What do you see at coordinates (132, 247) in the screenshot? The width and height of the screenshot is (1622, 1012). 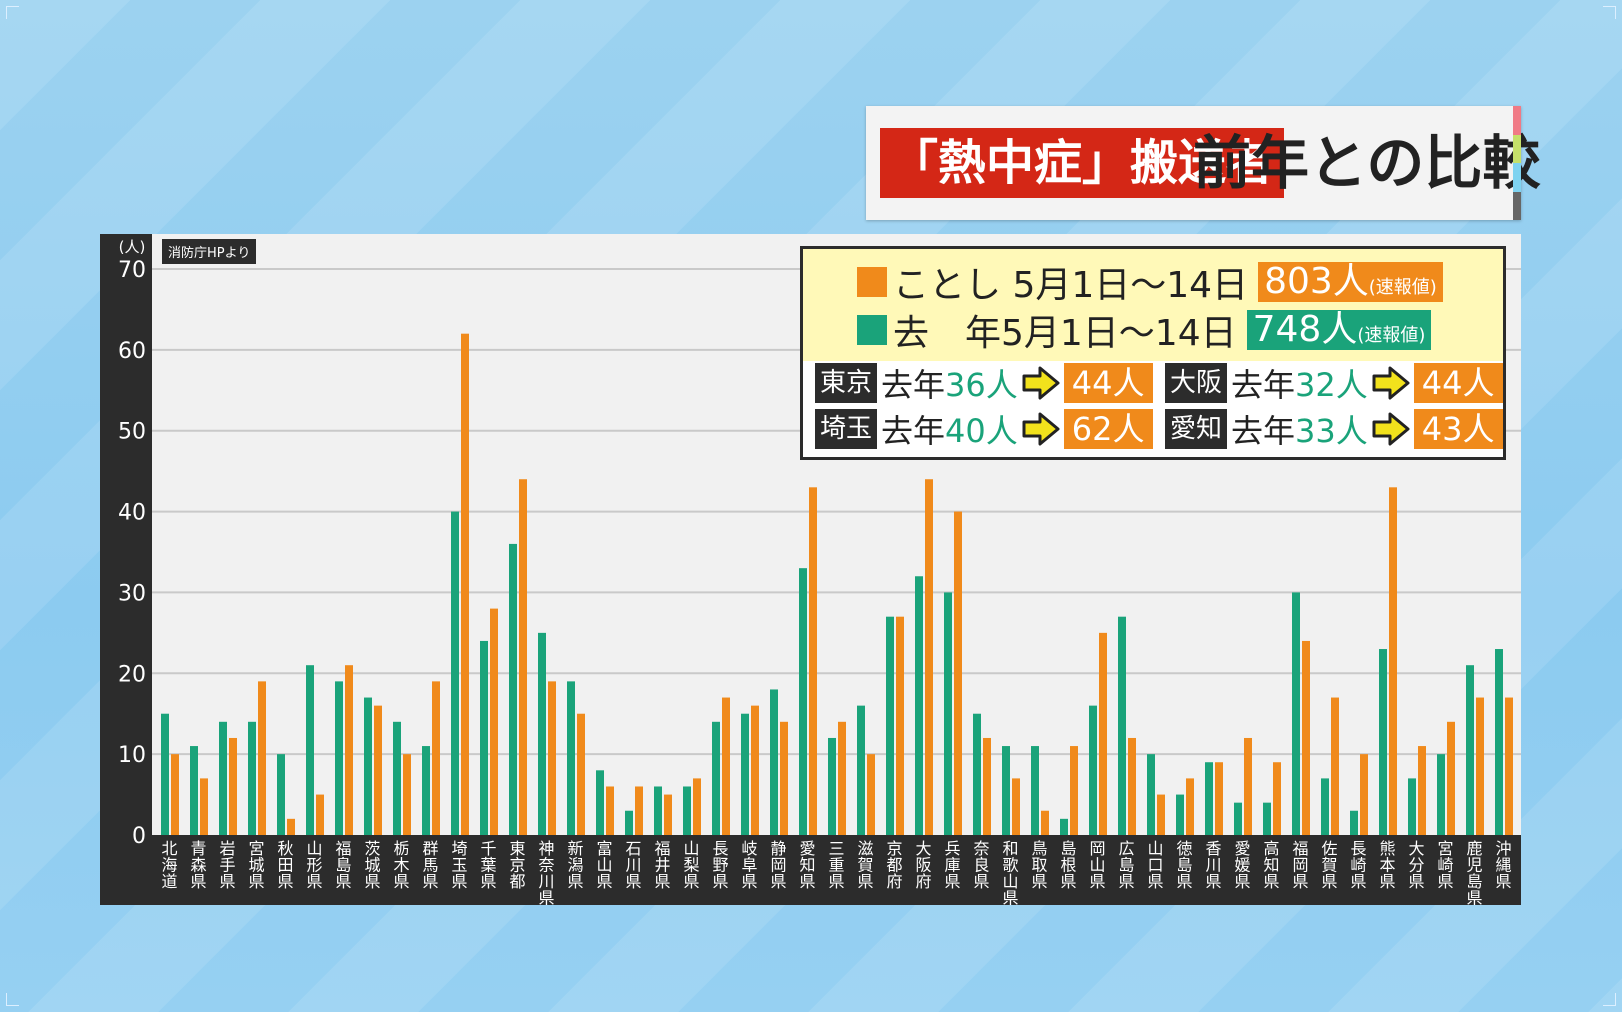 I see `y-axis-label: (人)` at bounding box center [132, 247].